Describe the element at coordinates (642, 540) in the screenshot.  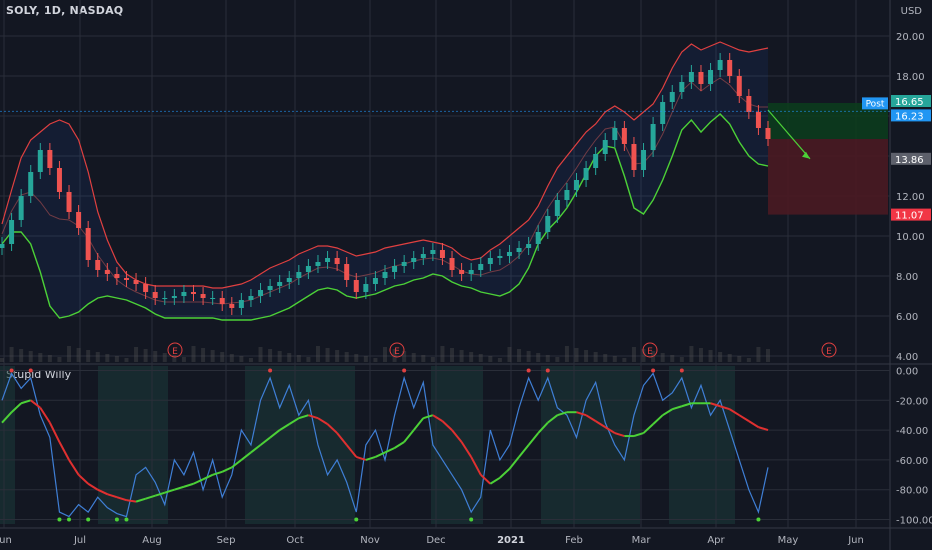
I see `time-tick-label: Mar` at that location.